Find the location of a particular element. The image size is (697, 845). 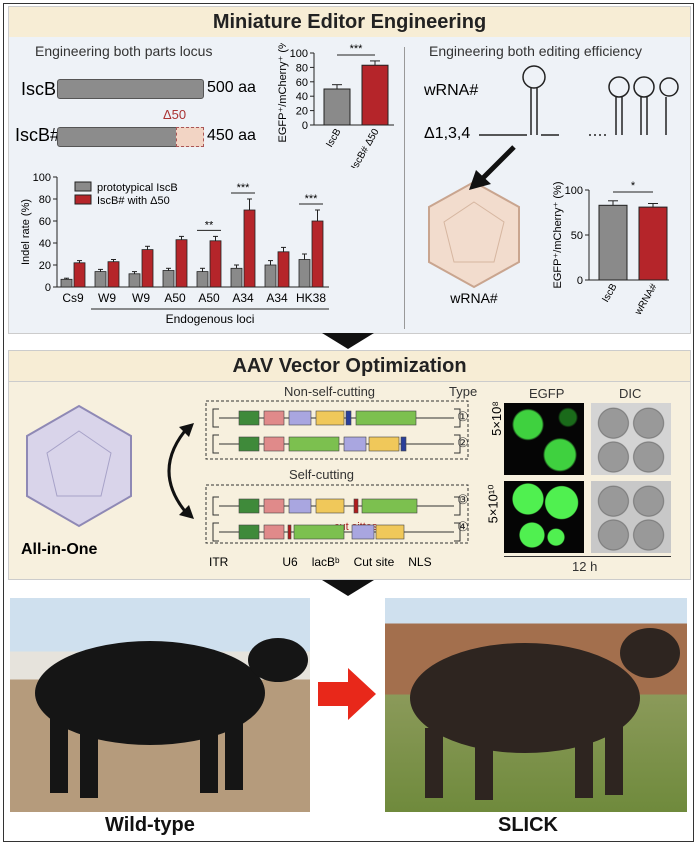

non-self-label: Non-self-cutting is located at coordinates (330, 391).